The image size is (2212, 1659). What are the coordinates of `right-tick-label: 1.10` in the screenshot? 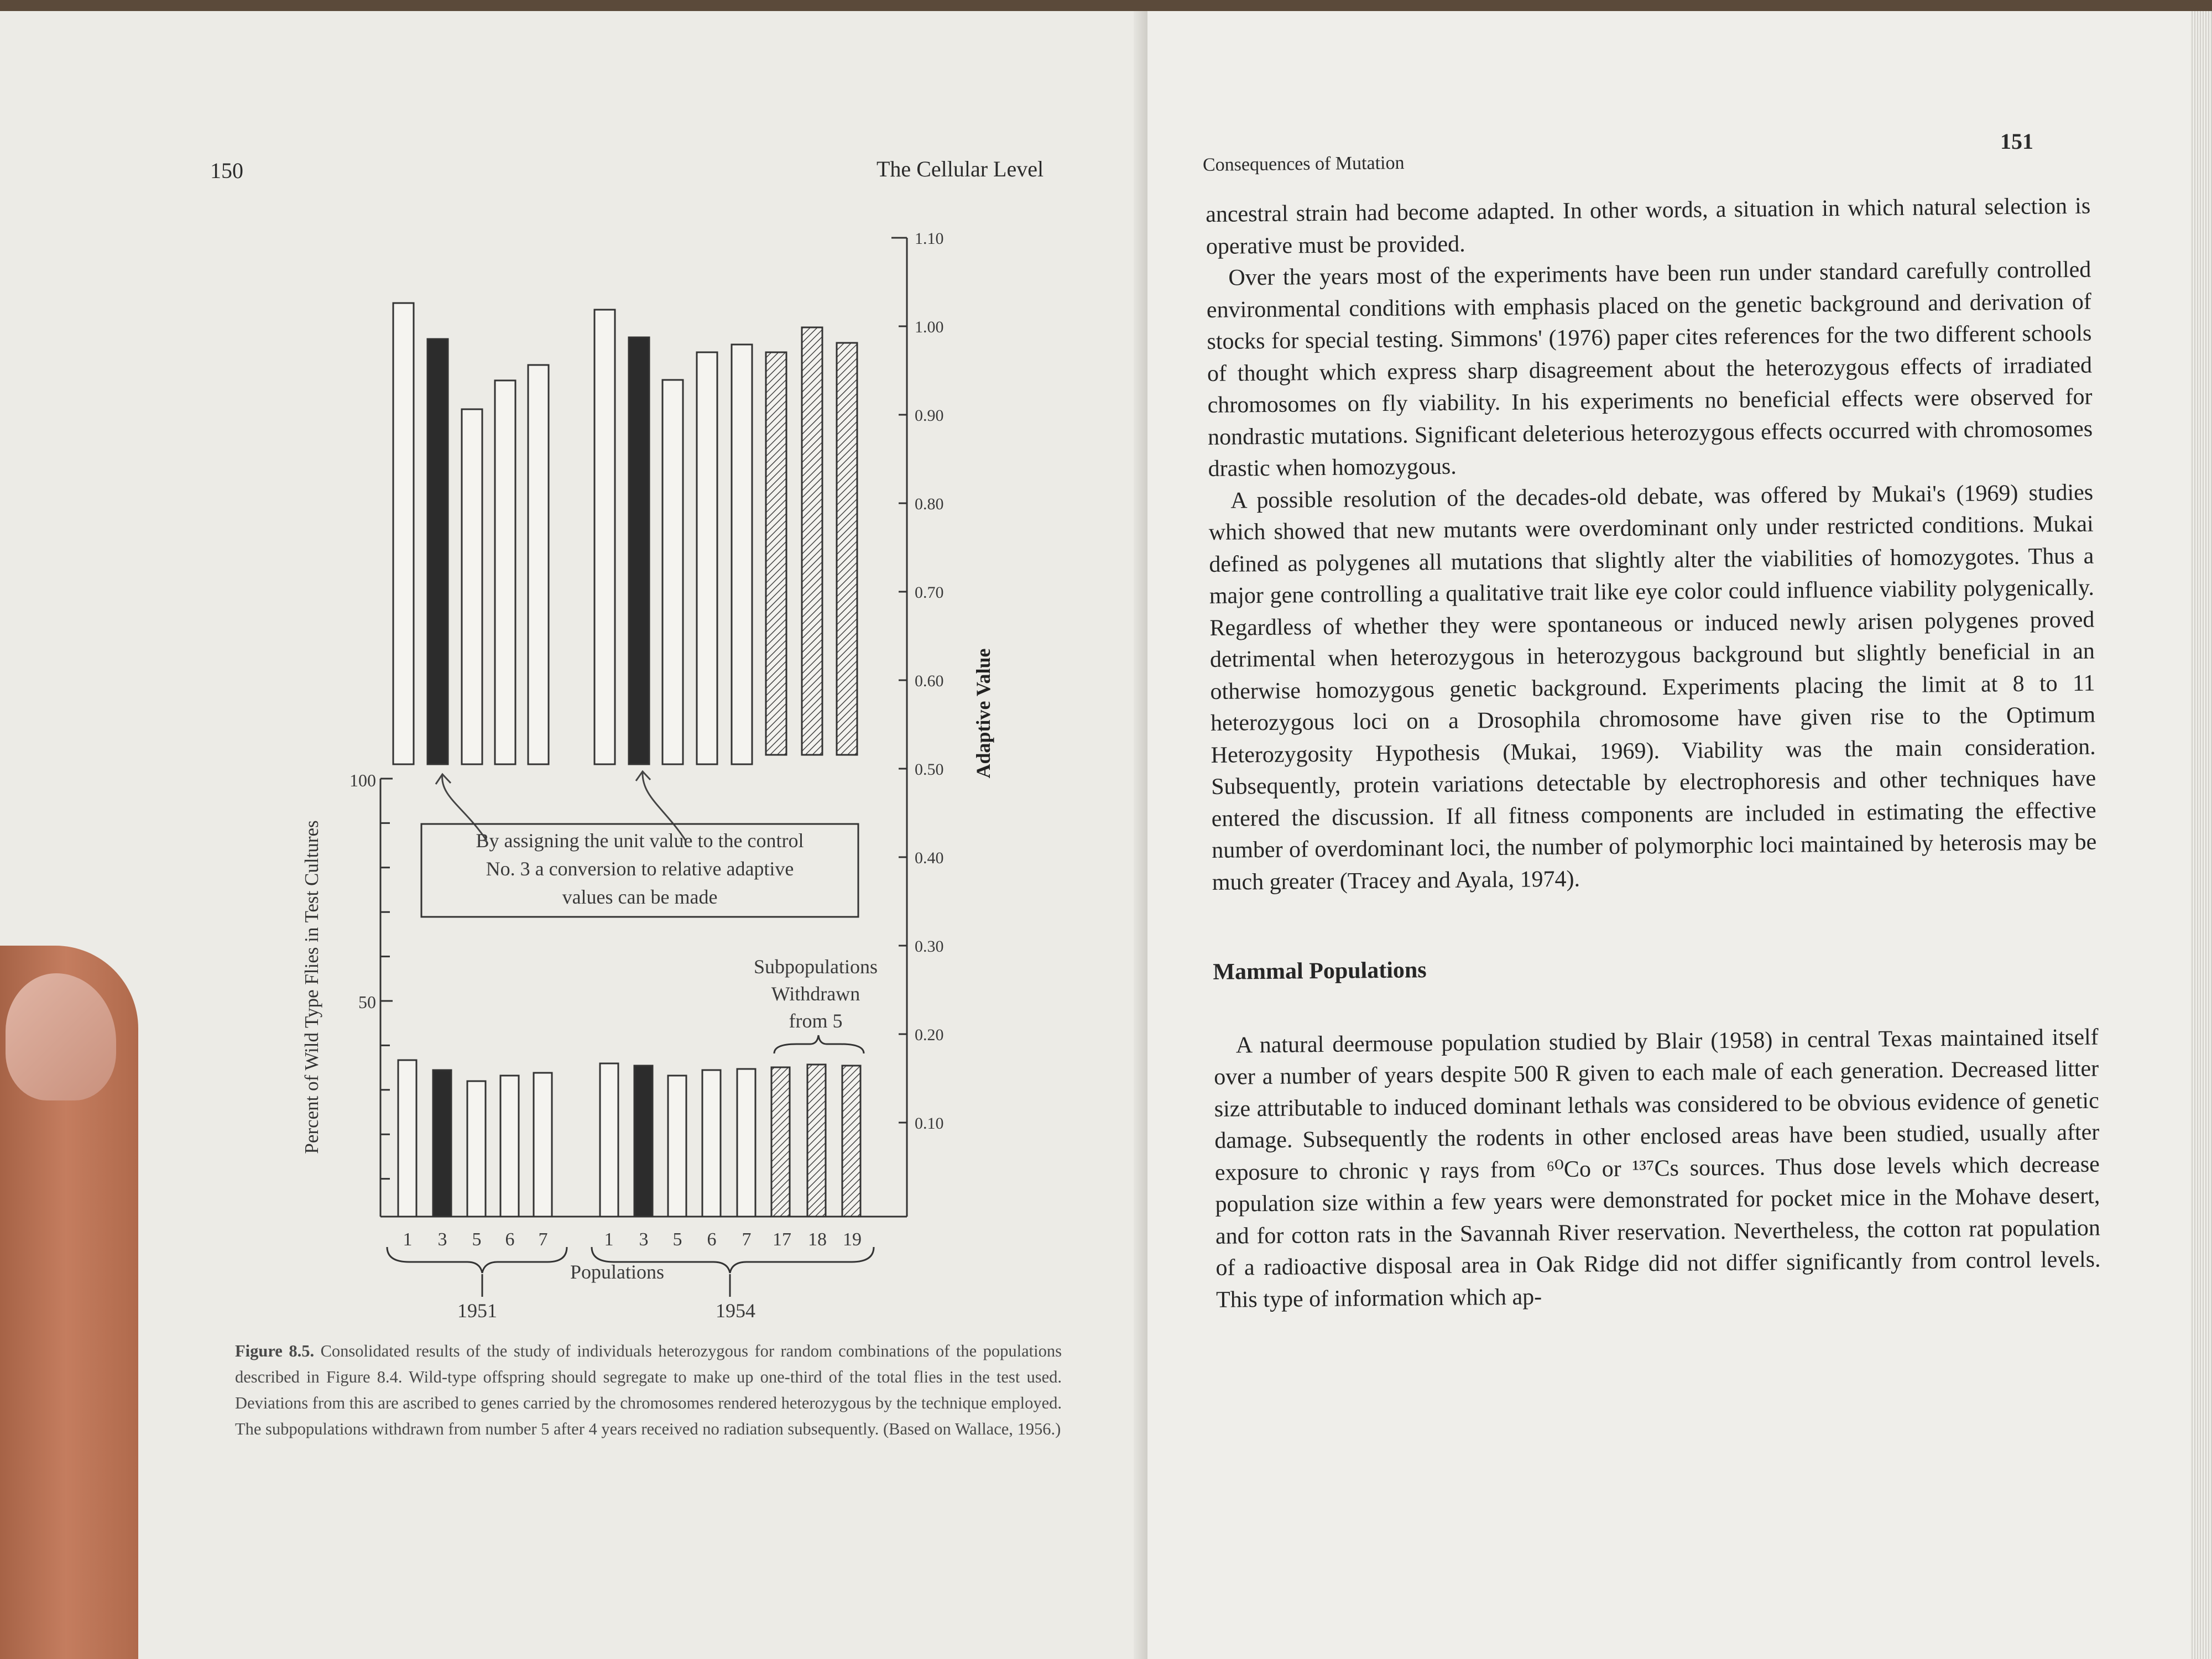 It's located at (930, 239).